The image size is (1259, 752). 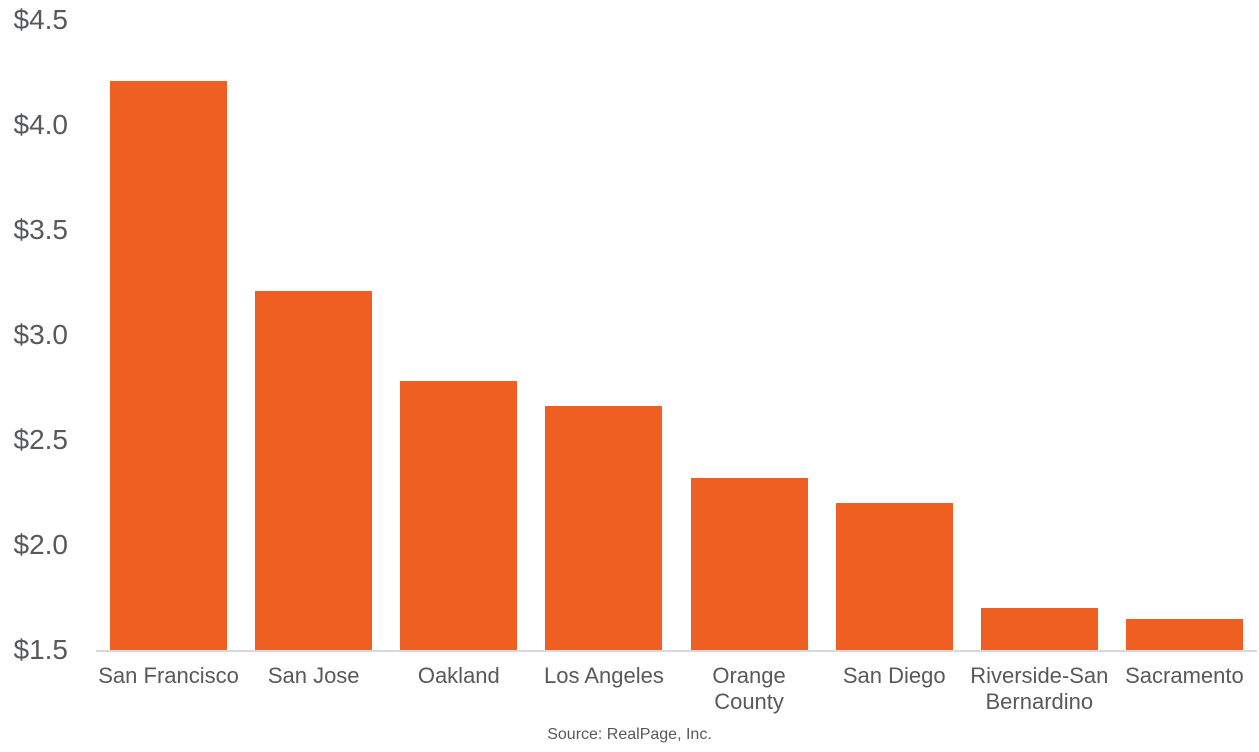 I want to click on bar-los-angeles, so click(x=604, y=528).